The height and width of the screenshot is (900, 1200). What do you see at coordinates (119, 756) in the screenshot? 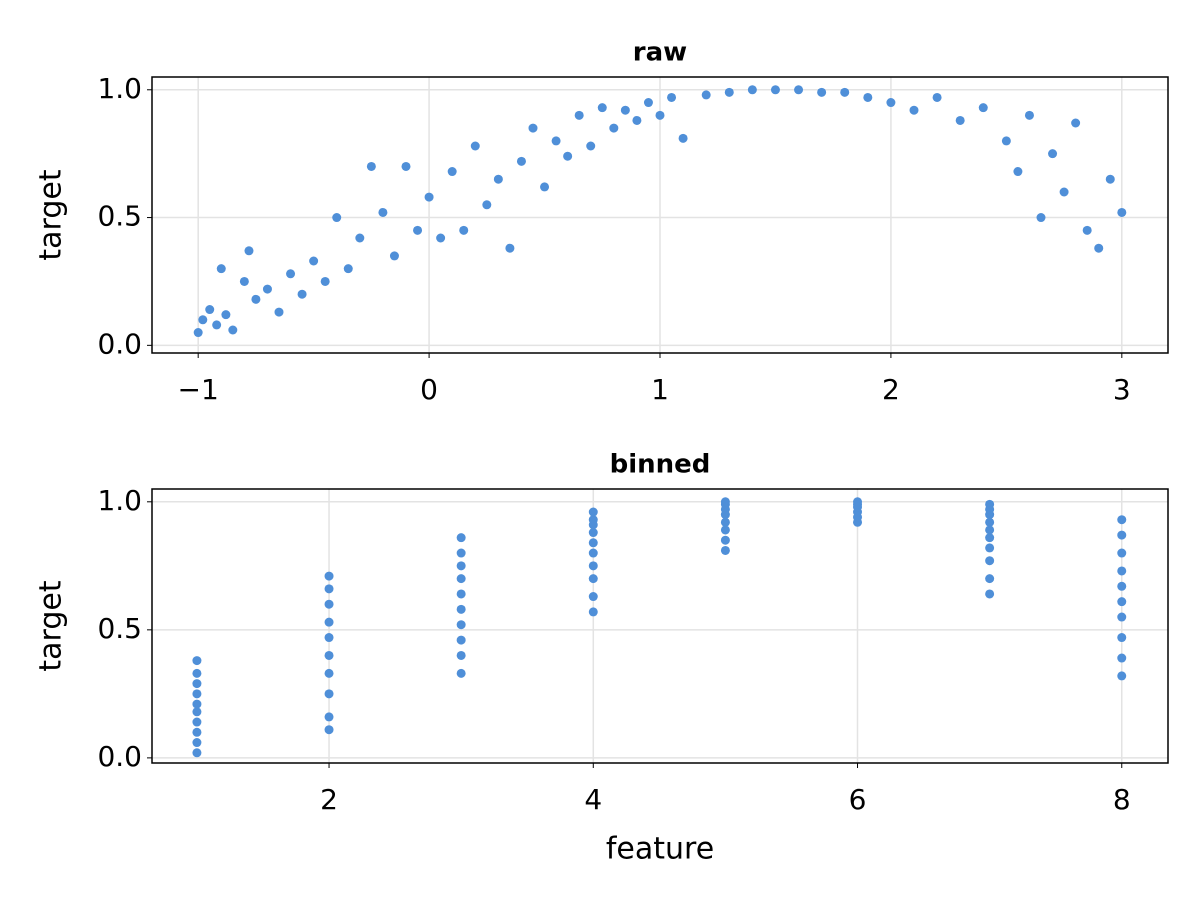
I see `y-tick-label: 0.0` at bounding box center [119, 756].